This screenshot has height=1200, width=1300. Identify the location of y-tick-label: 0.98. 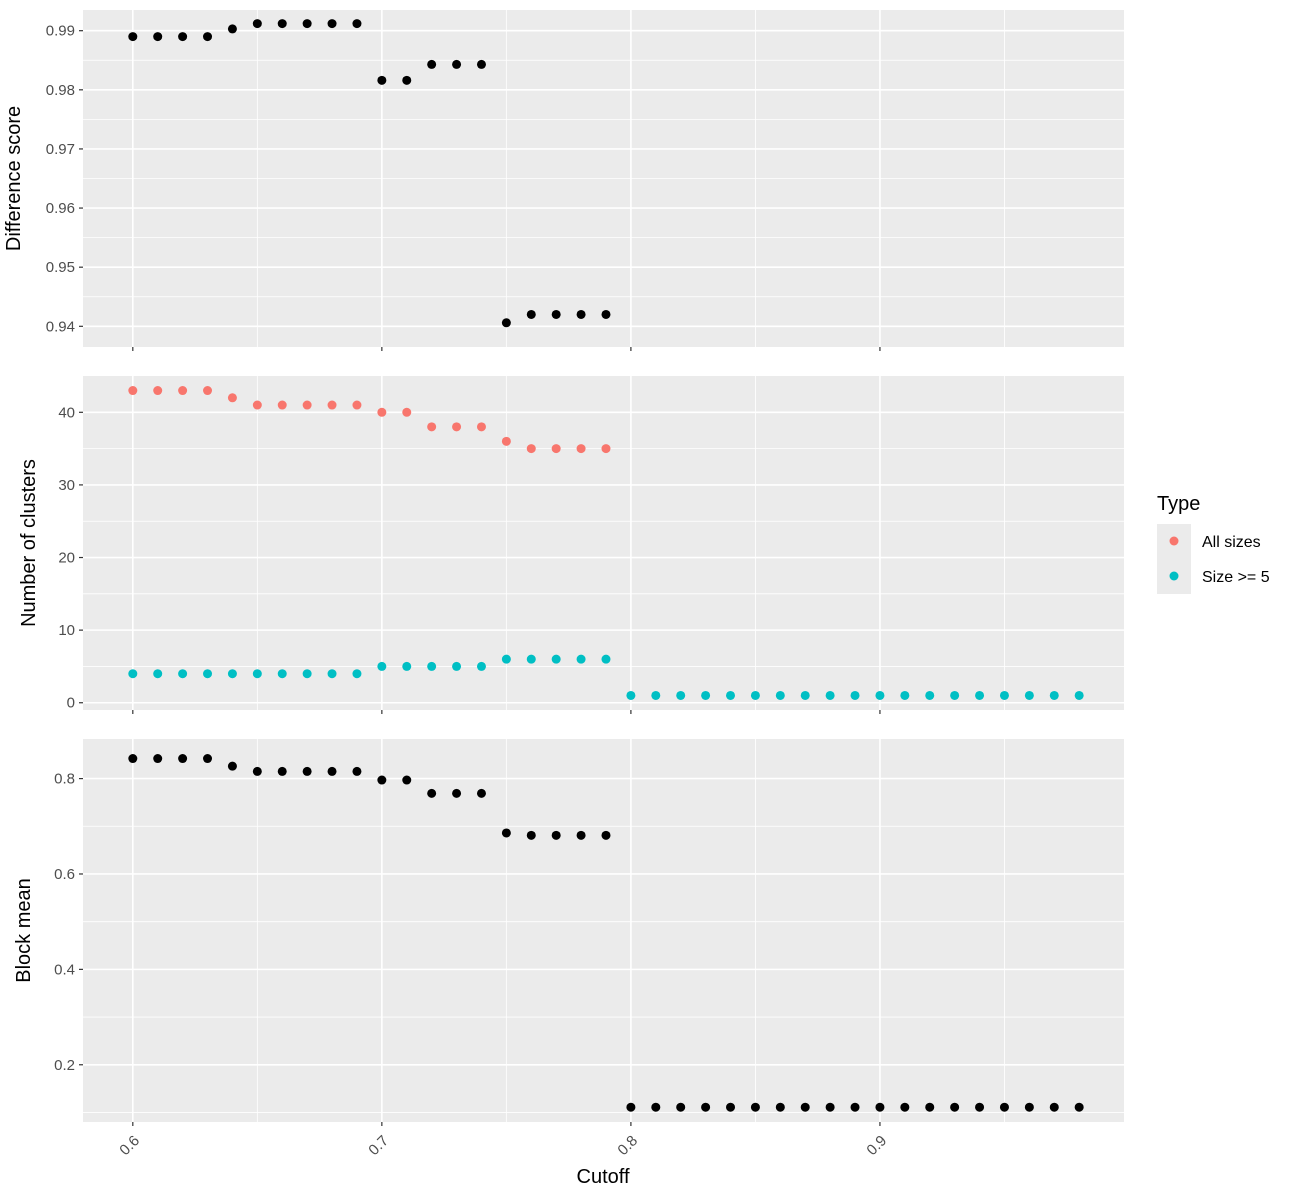
(60, 90).